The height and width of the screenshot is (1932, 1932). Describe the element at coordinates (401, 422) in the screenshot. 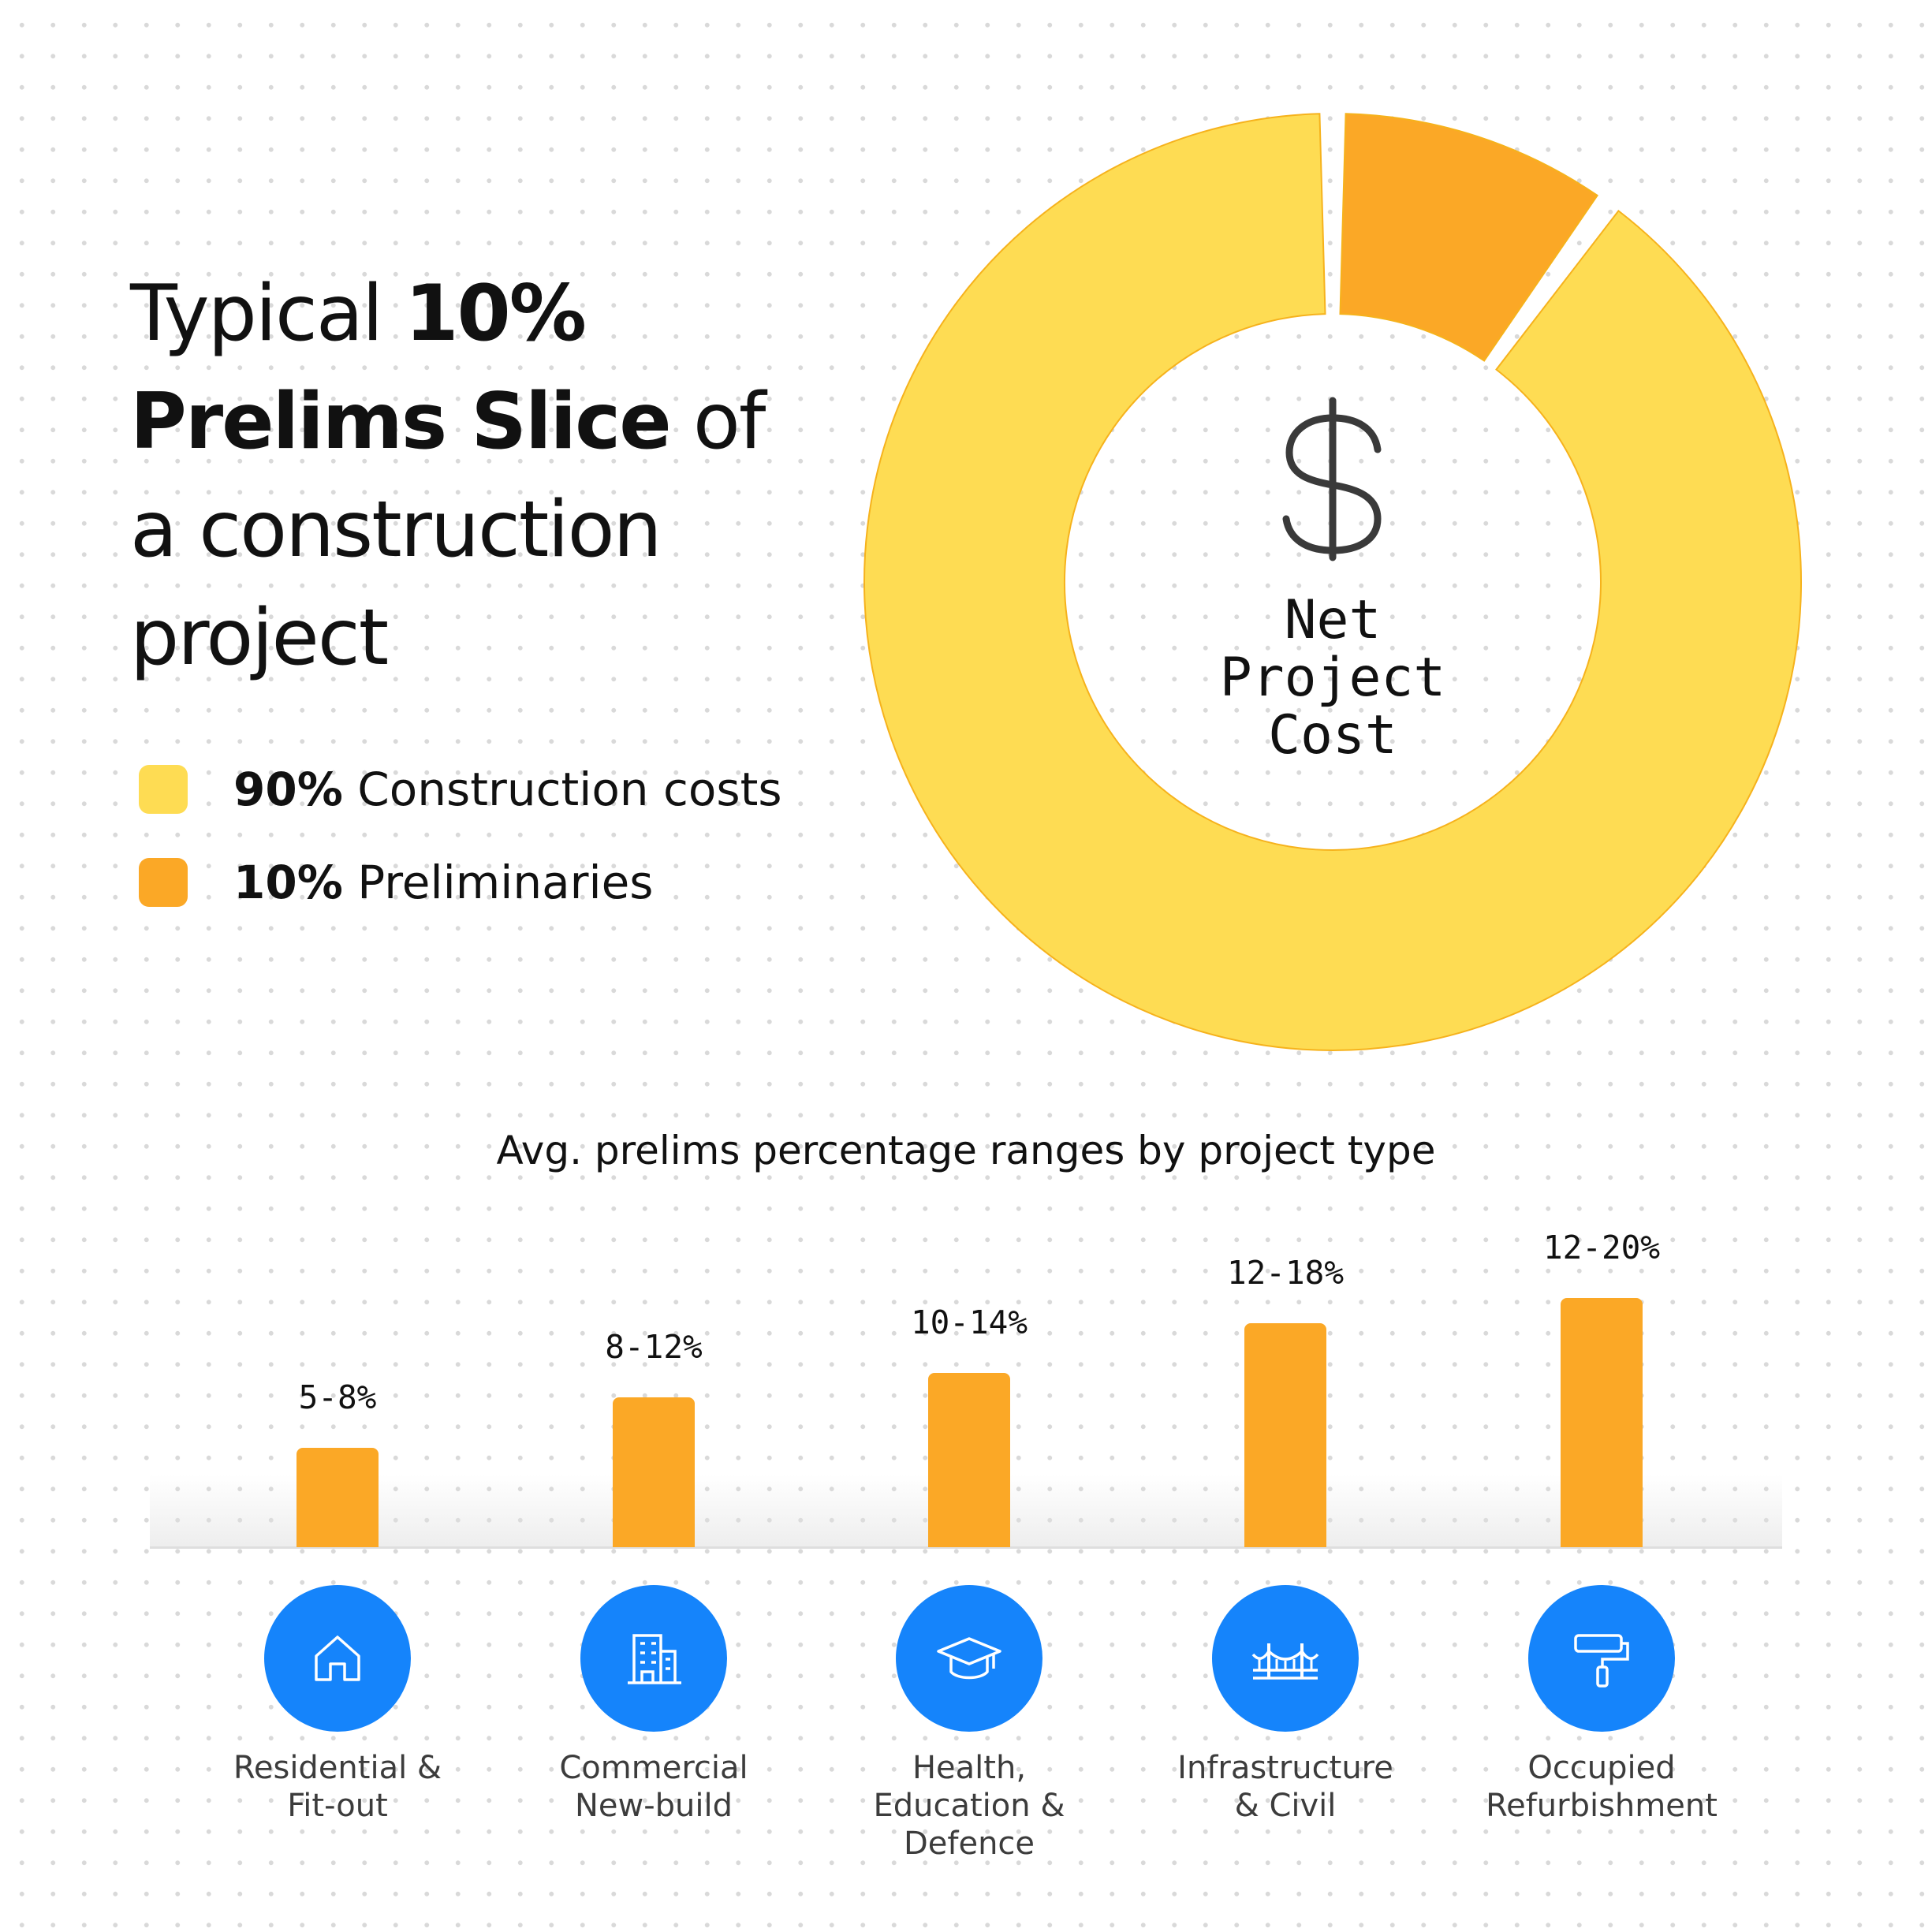

I see `title-highlight-slice: Prelims Slice` at that location.